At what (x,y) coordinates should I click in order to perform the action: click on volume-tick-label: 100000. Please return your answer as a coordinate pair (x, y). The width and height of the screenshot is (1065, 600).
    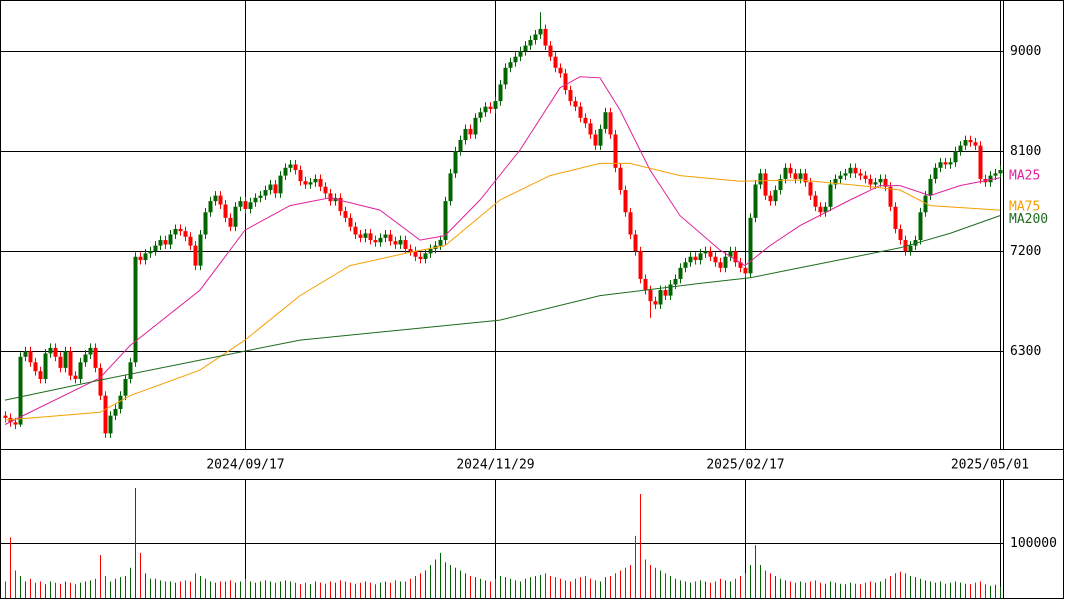
    Looking at the image, I should click on (1033, 543).